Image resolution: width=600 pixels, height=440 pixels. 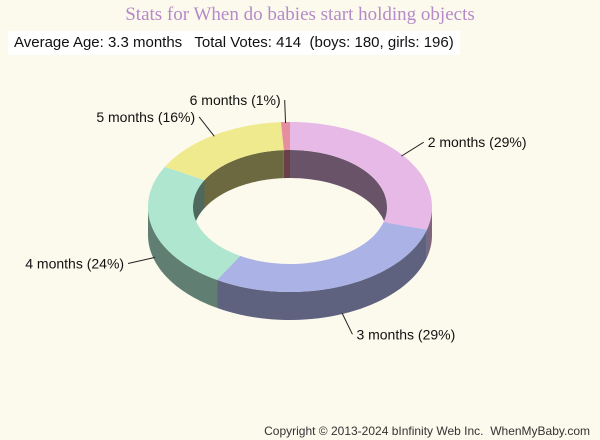 I want to click on label-3-months-29: 3 months (29%), so click(x=405, y=334).